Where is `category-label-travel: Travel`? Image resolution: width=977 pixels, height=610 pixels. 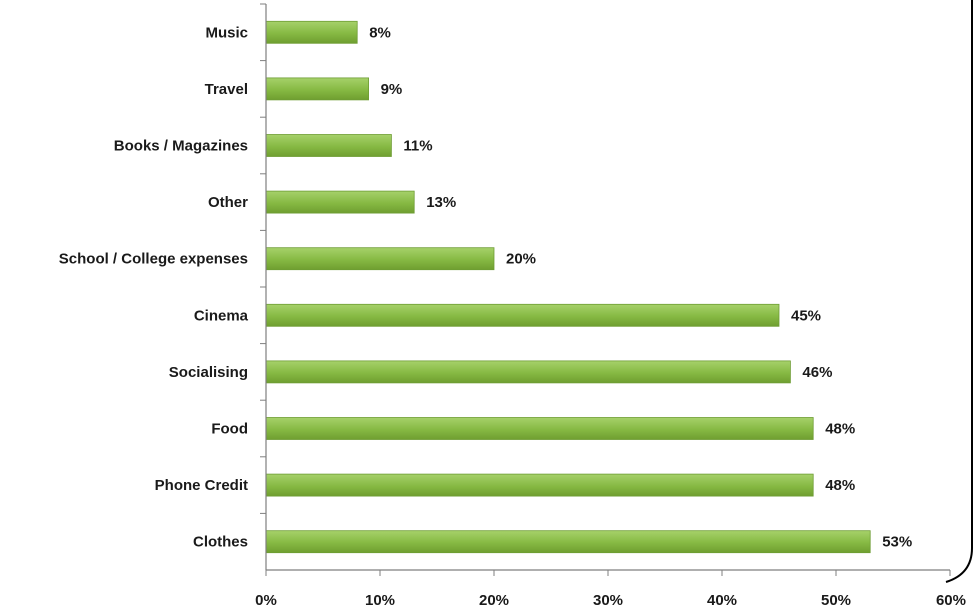
category-label-travel: Travel is located at coordinates (226, 89).